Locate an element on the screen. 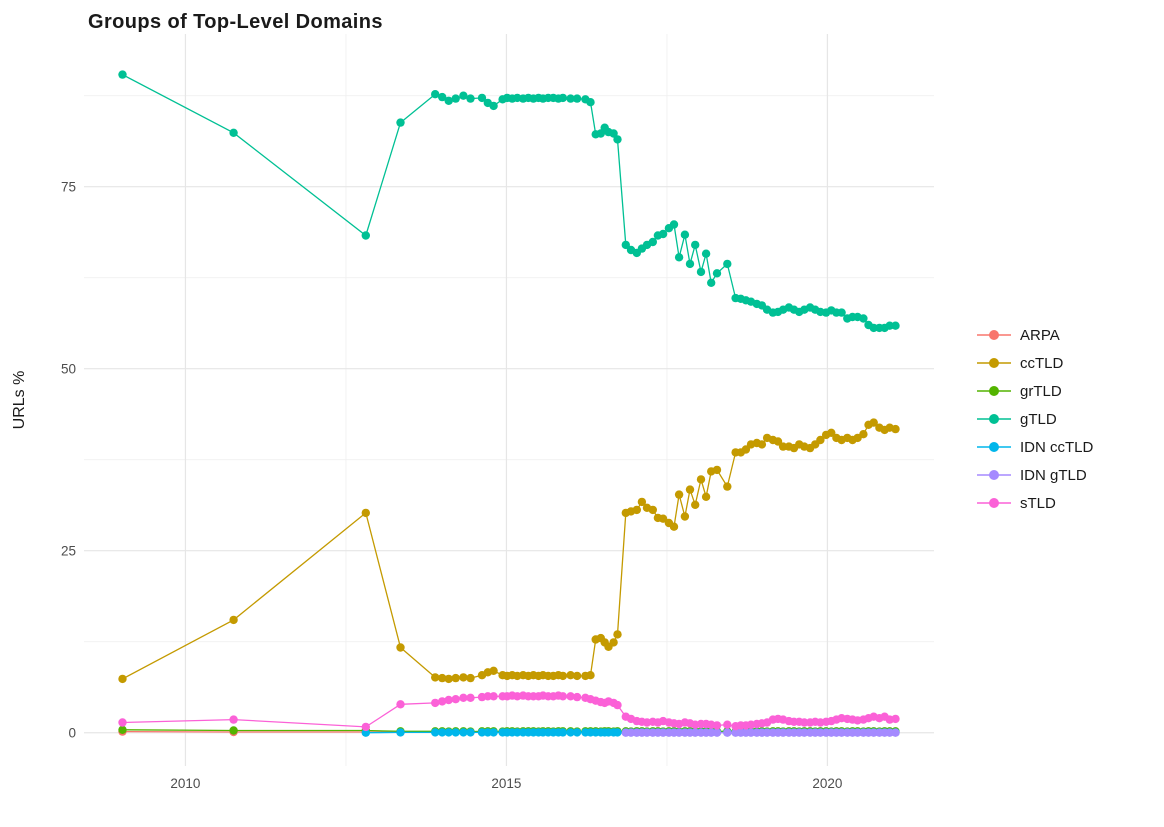 The height and width of the screenshot is (827, 1164). chart-title: Groups of Top-Level Domains is located at coordinates (235, 22).